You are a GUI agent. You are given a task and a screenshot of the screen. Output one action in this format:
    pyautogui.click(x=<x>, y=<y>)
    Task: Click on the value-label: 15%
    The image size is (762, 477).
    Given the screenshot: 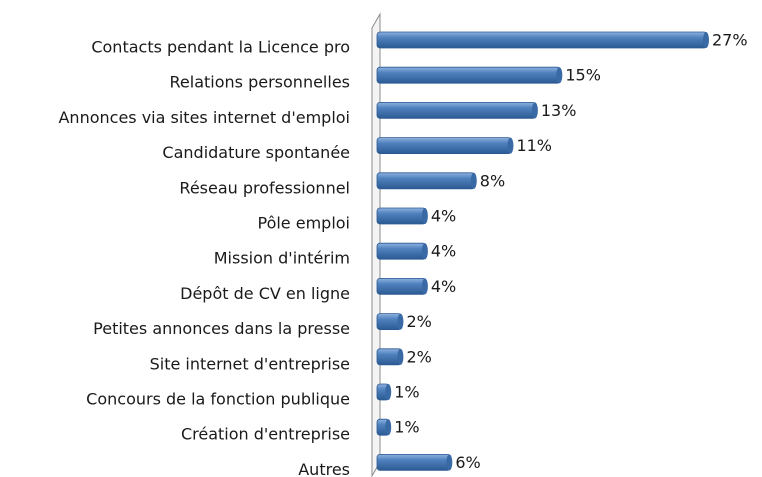 What is the action you would take?
    pyautogui.click(x=583, y=75)
    